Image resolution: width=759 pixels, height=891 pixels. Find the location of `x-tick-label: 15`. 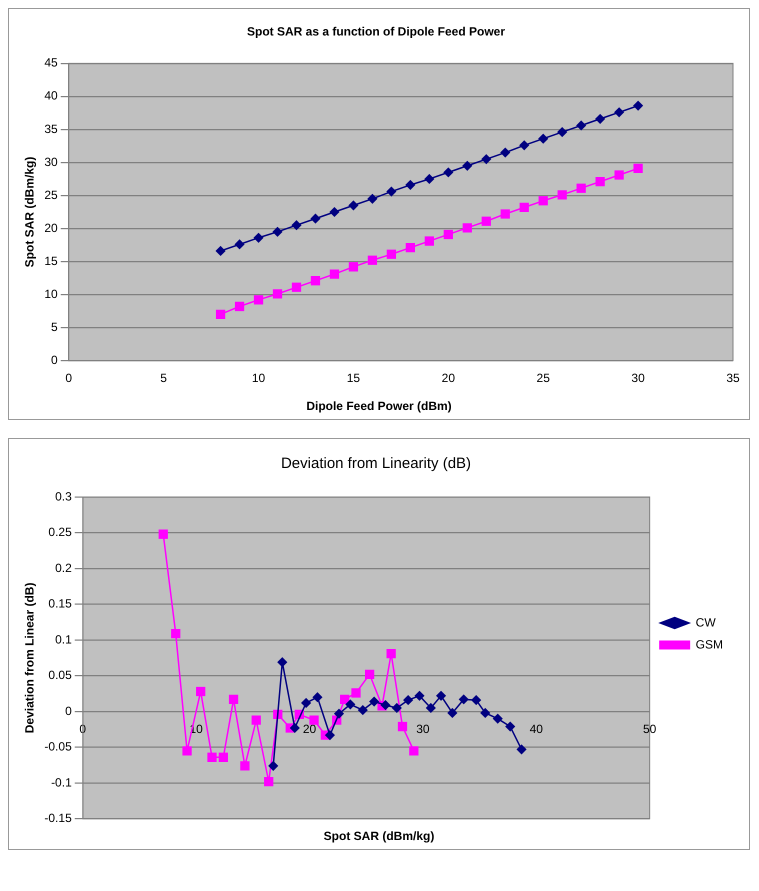

x-tick-label: 15 is located at coordinates (353, 378).